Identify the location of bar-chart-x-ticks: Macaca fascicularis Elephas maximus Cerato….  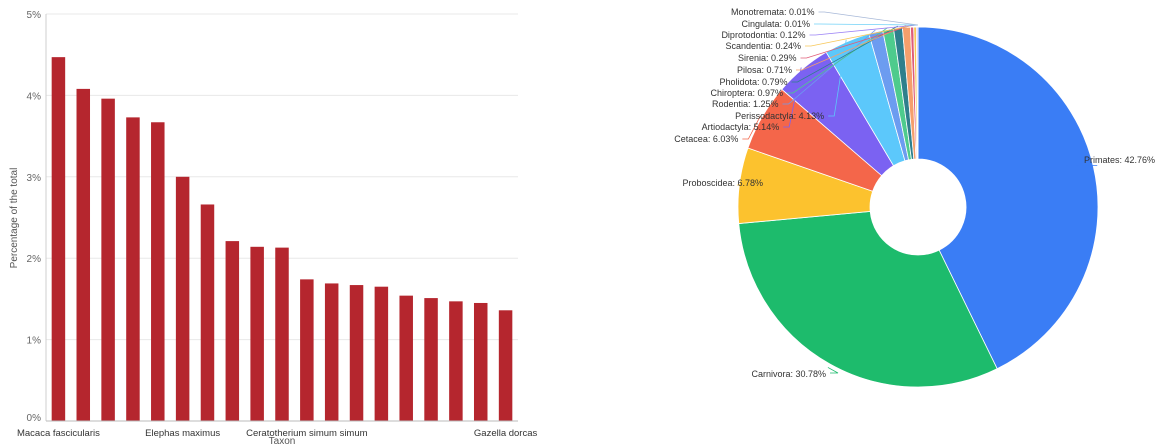
(277, 433).